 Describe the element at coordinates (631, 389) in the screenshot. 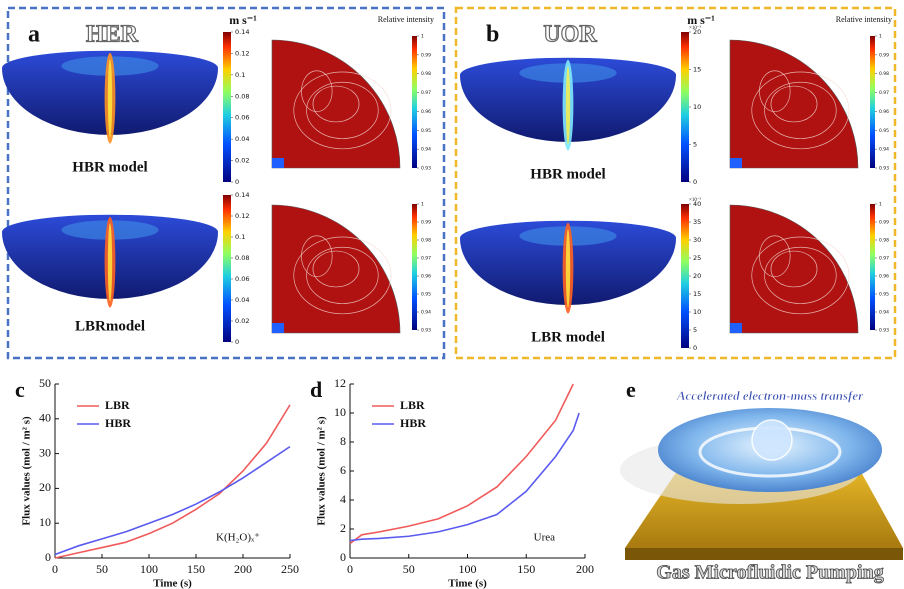

I see `panel-label: e` at that location.